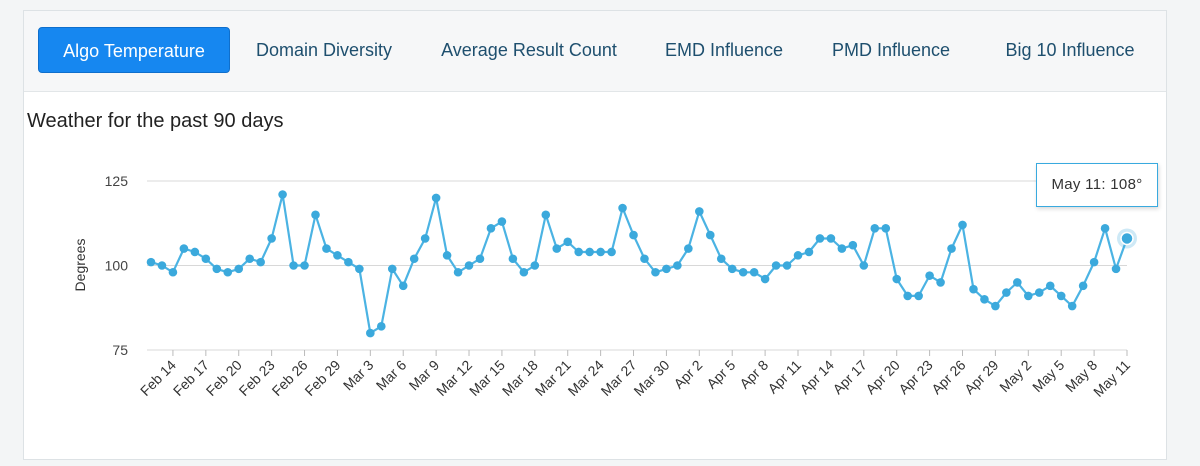 The height and width of the screenshot is (466, 1200). What do you see at coordinates (586, 378) in the screenshot?
I see `x-tick-label: Mar 24` at bounding box center [586, 378].